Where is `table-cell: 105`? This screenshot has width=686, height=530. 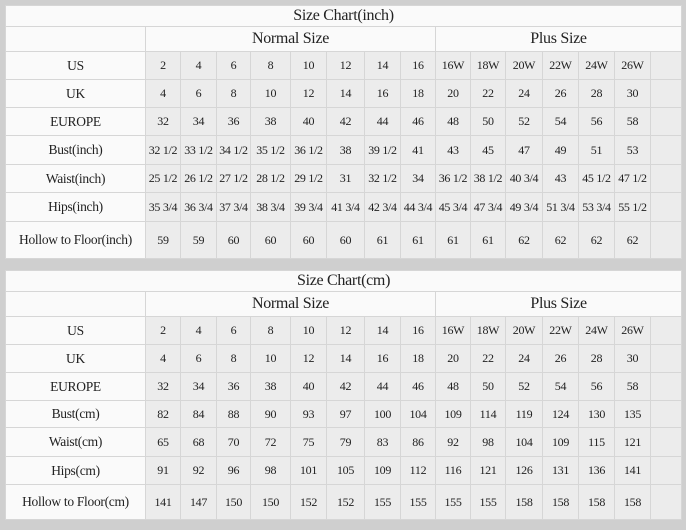 table-cell: 105 is located at coordinates (345, 470).